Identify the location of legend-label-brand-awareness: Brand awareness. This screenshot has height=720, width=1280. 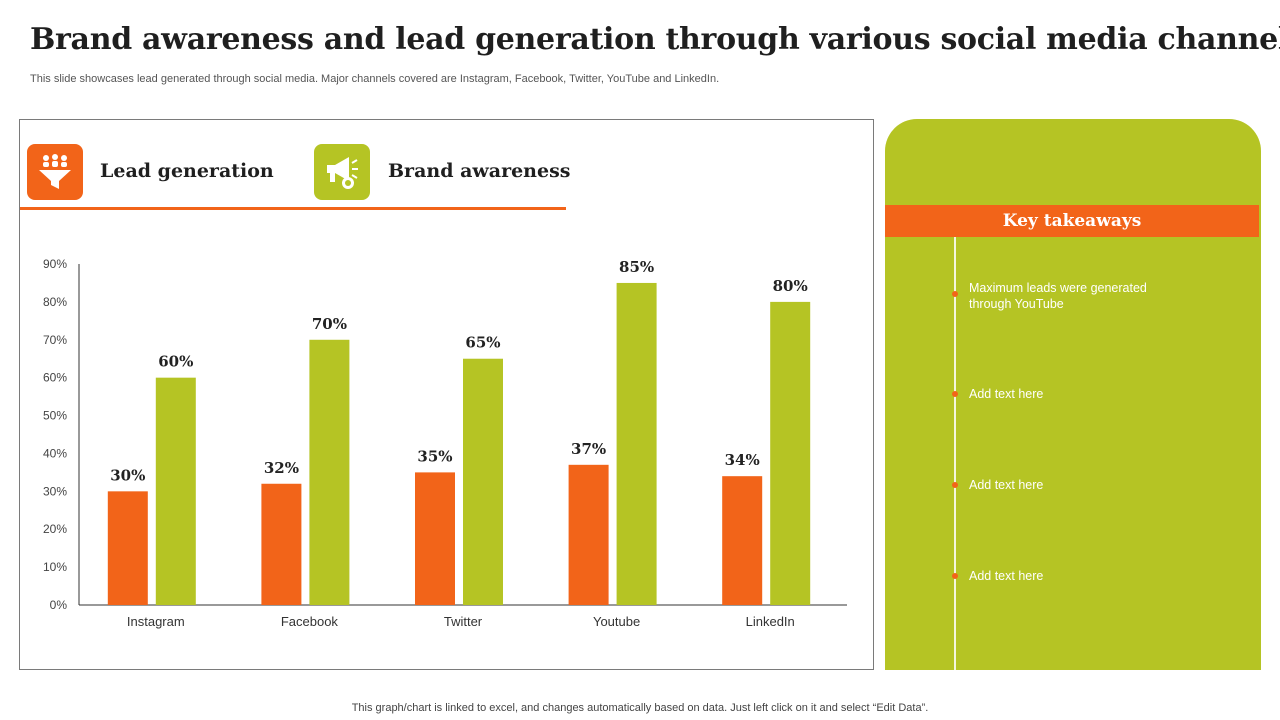
(479, 171).